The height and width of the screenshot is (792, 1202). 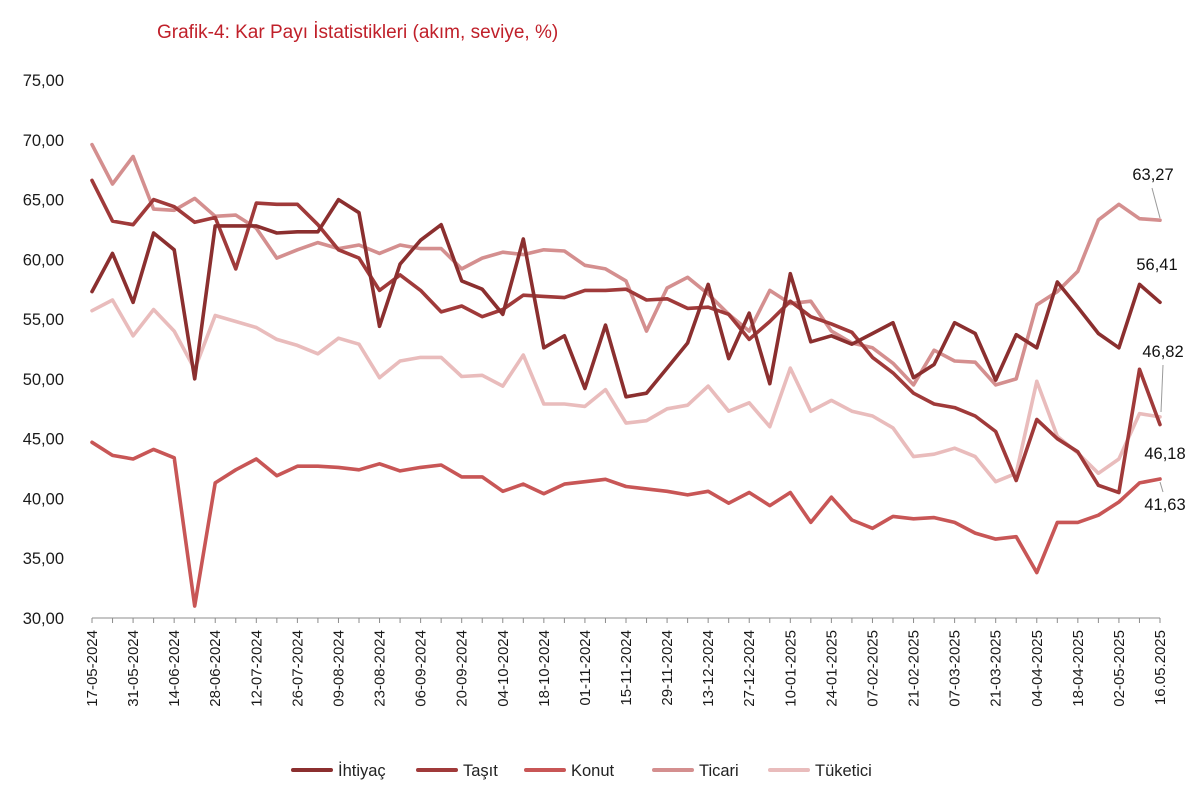 I want to click on x-tick-label: 06-09-2024, so click(x=421, y=668).